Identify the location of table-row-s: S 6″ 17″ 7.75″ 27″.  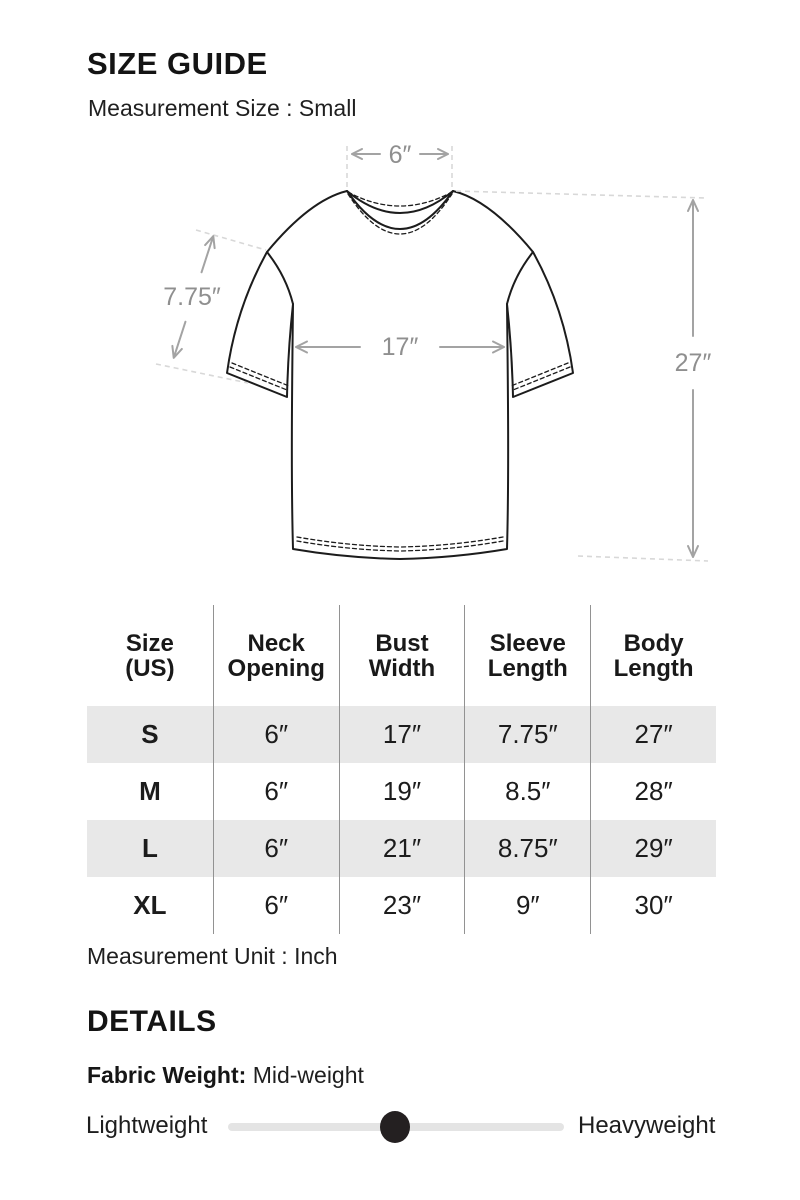
(401, 734).